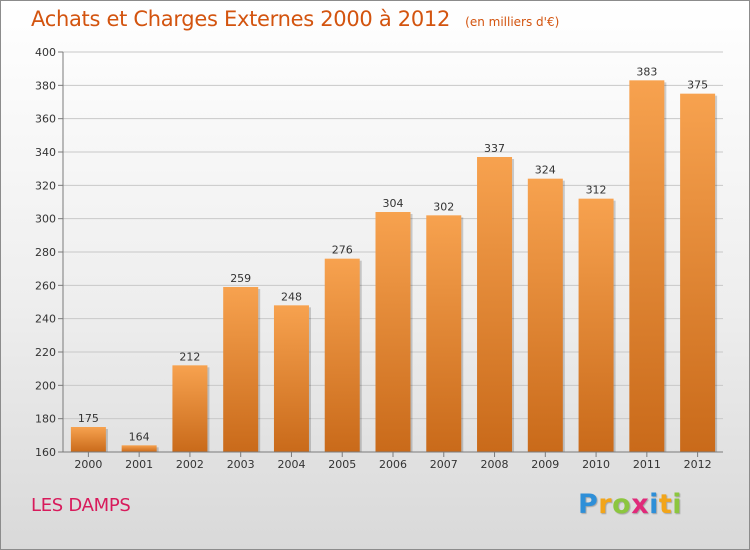  I want to click on y-tick-label: 340, so click(45, 152).